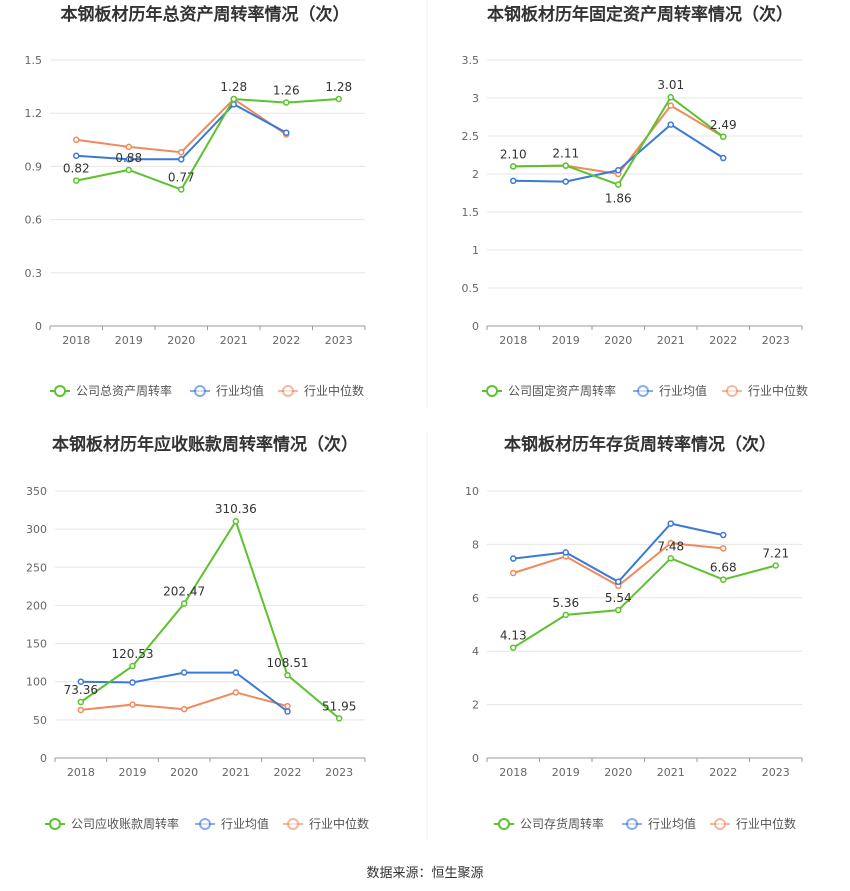 The height and width of the screenshot is (891, 850). I want to click on y-tick-label: 2, so click(475, 174).